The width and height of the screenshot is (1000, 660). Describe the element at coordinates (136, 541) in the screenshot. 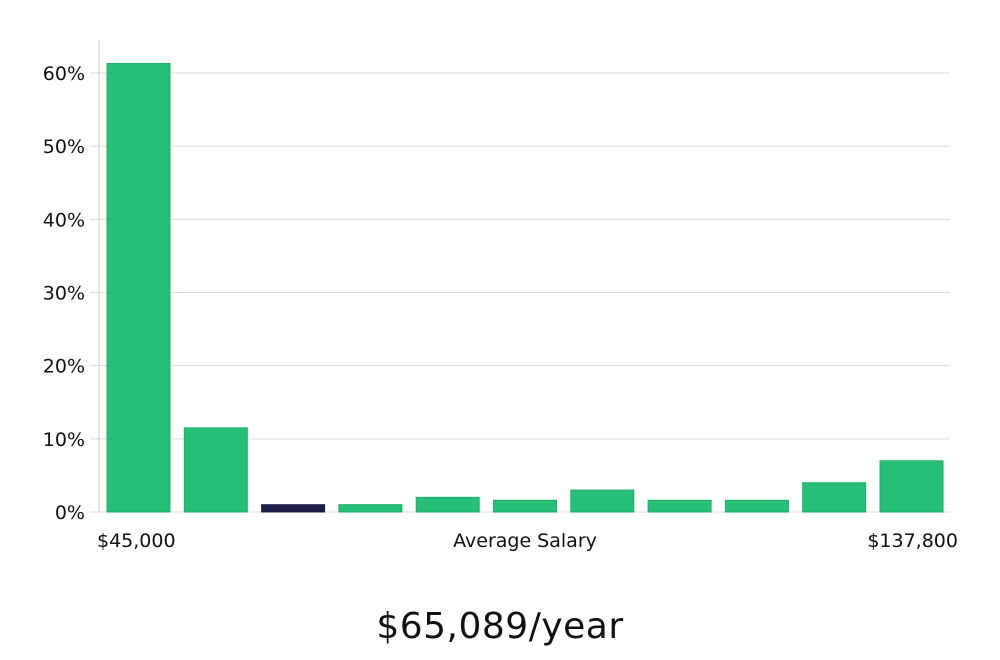

I see `x-min-label: $45,000` at that location.